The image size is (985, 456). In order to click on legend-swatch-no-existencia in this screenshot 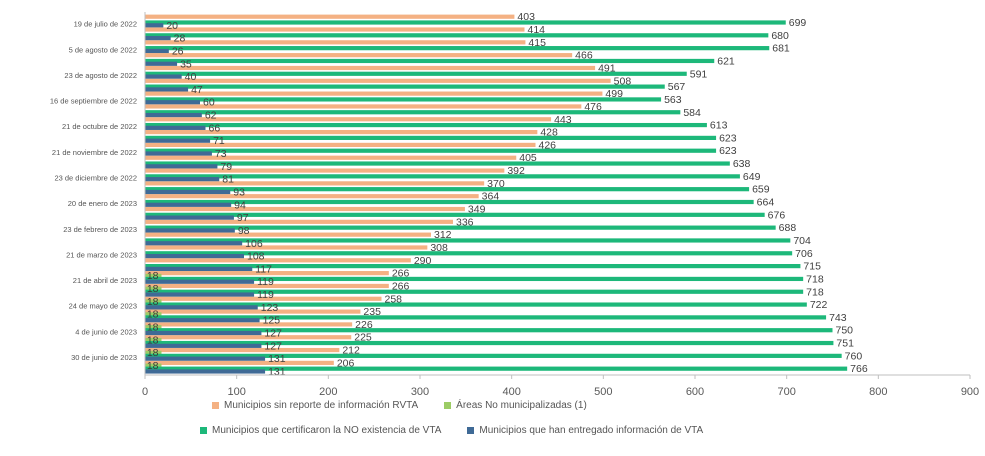, I will do `click(203, 430)`.